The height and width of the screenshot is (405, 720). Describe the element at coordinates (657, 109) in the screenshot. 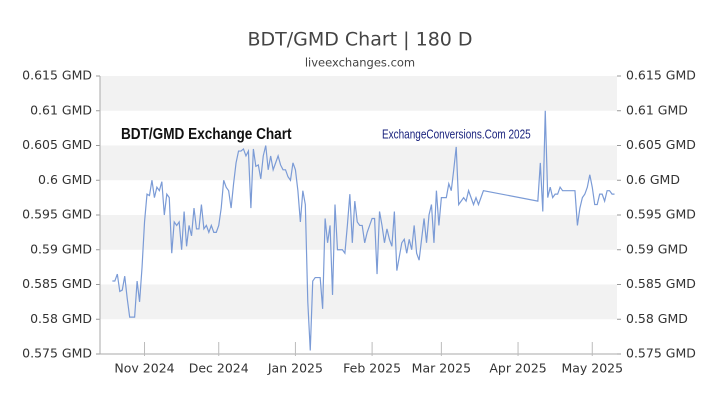

I see `y2-tick-label: 0.61 GMD` at that location.